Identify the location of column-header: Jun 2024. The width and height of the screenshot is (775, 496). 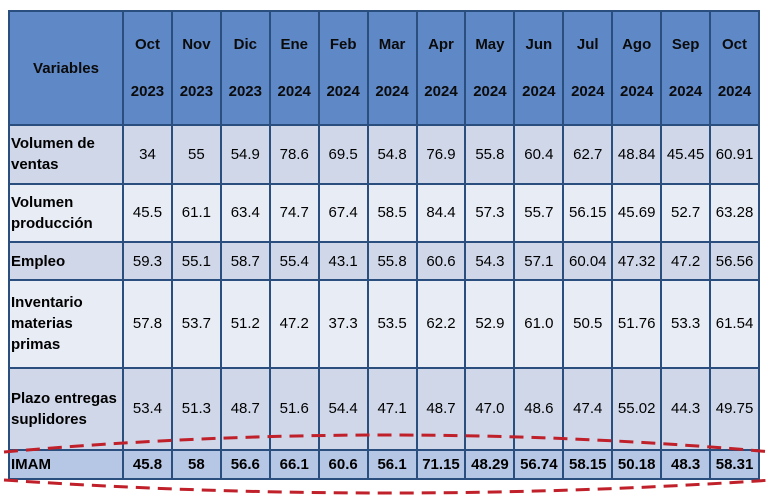
(539, 68).